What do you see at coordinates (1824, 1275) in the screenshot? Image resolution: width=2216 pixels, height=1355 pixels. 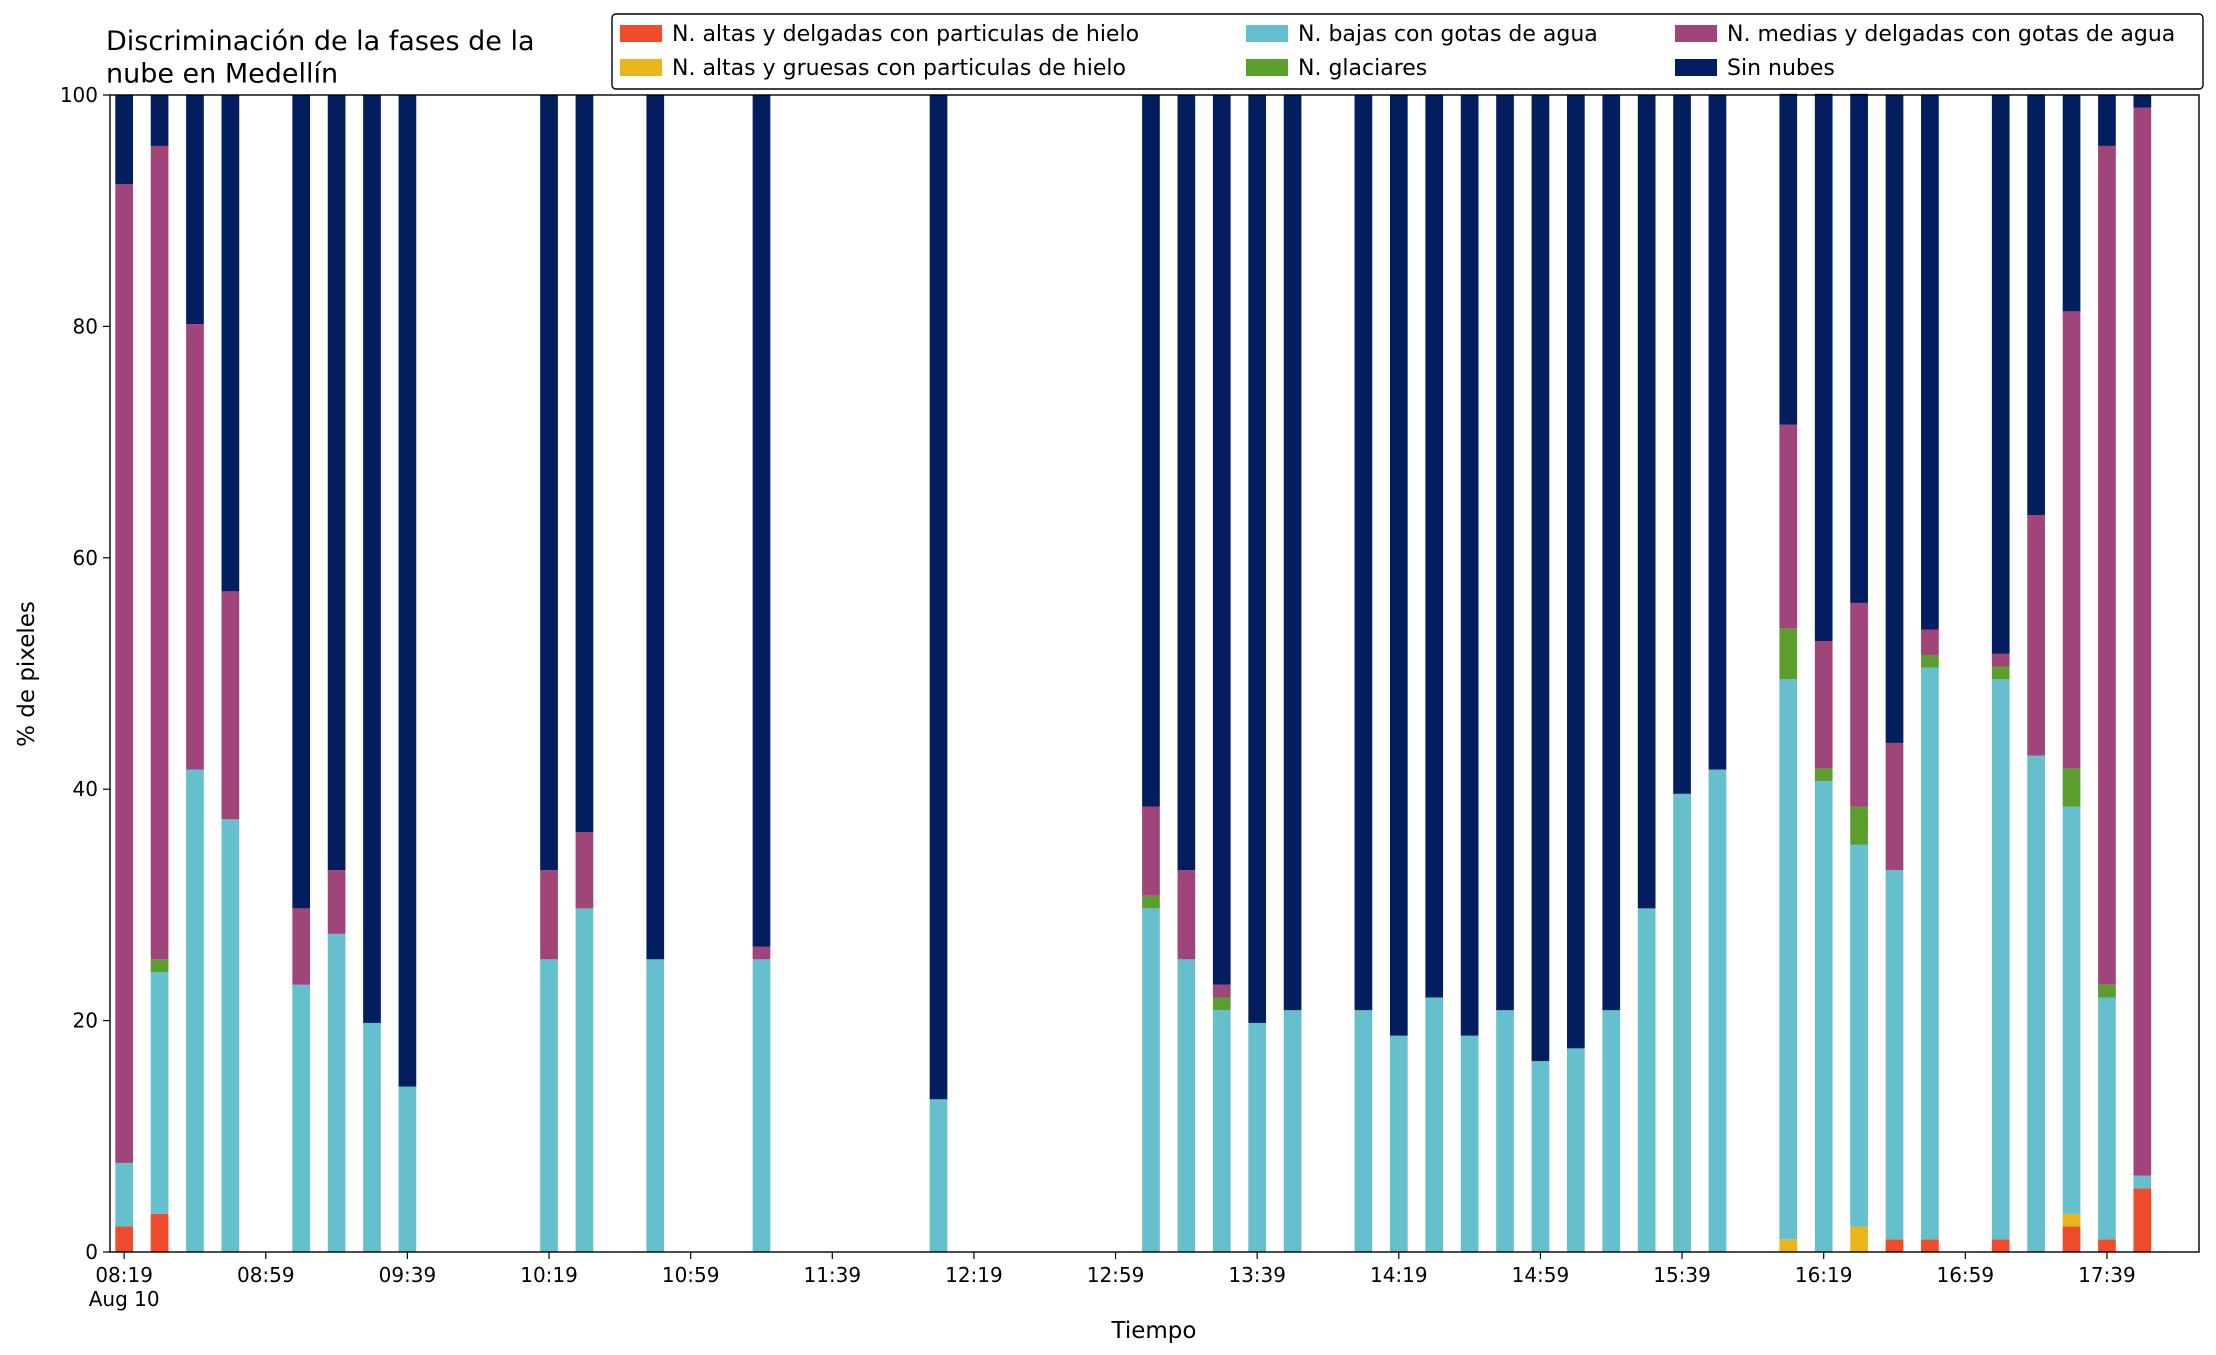 I see `x-tick-label: 16:19` at bounding box center [1824, 1275].